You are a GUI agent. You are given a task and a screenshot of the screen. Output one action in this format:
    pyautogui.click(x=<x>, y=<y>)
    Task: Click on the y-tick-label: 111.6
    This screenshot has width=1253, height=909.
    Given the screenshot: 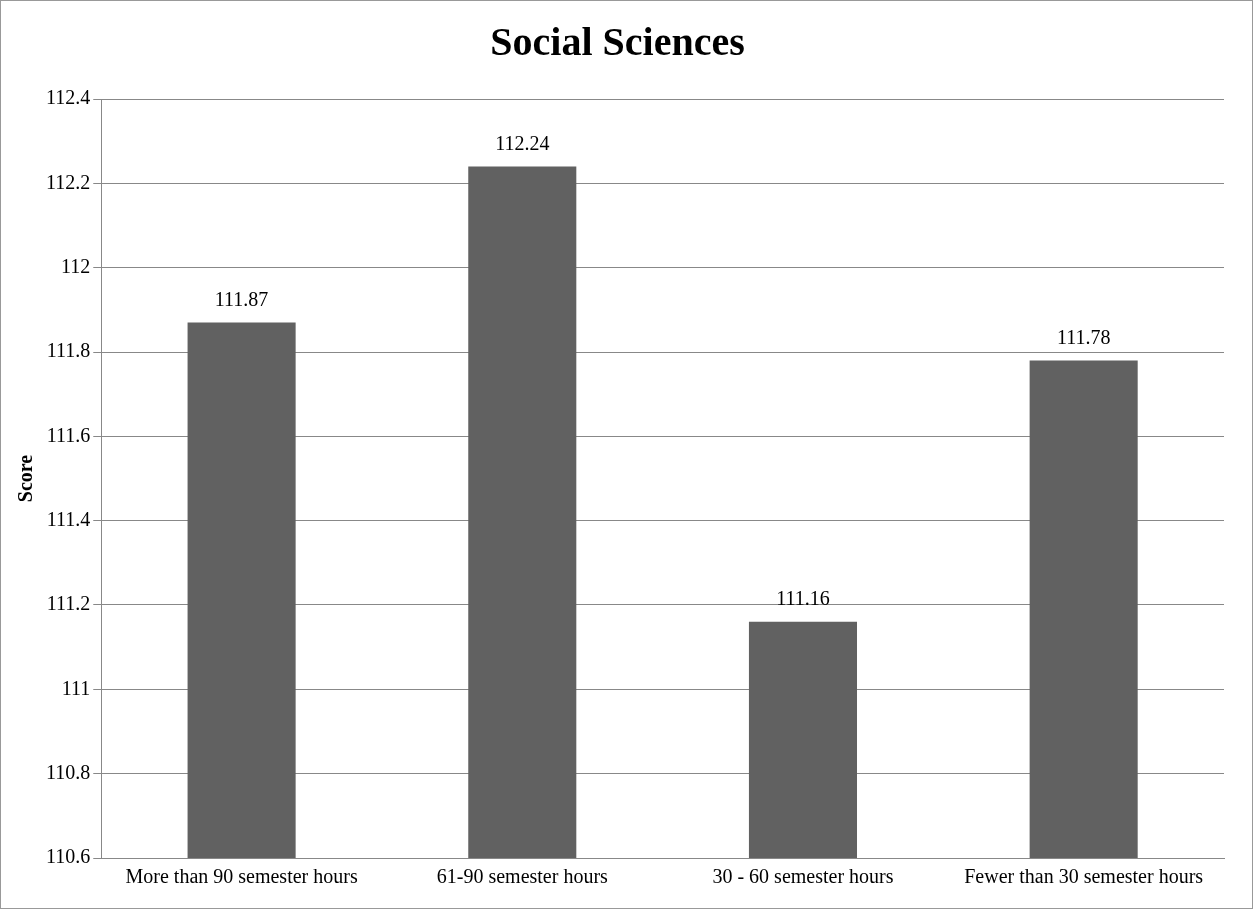 What is the action you would take?
    pyautogui.click(x=68, y=434)
    